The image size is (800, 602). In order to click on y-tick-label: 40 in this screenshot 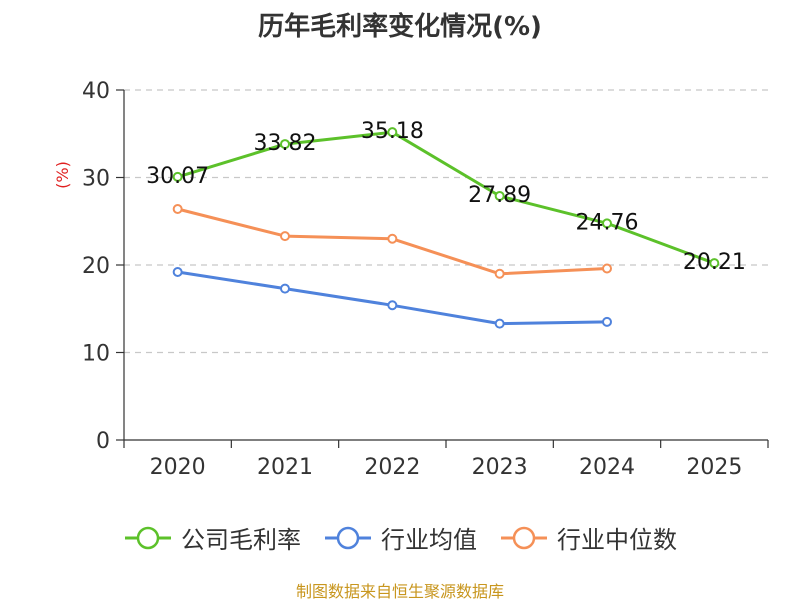, I will do `click(96, 91)`.